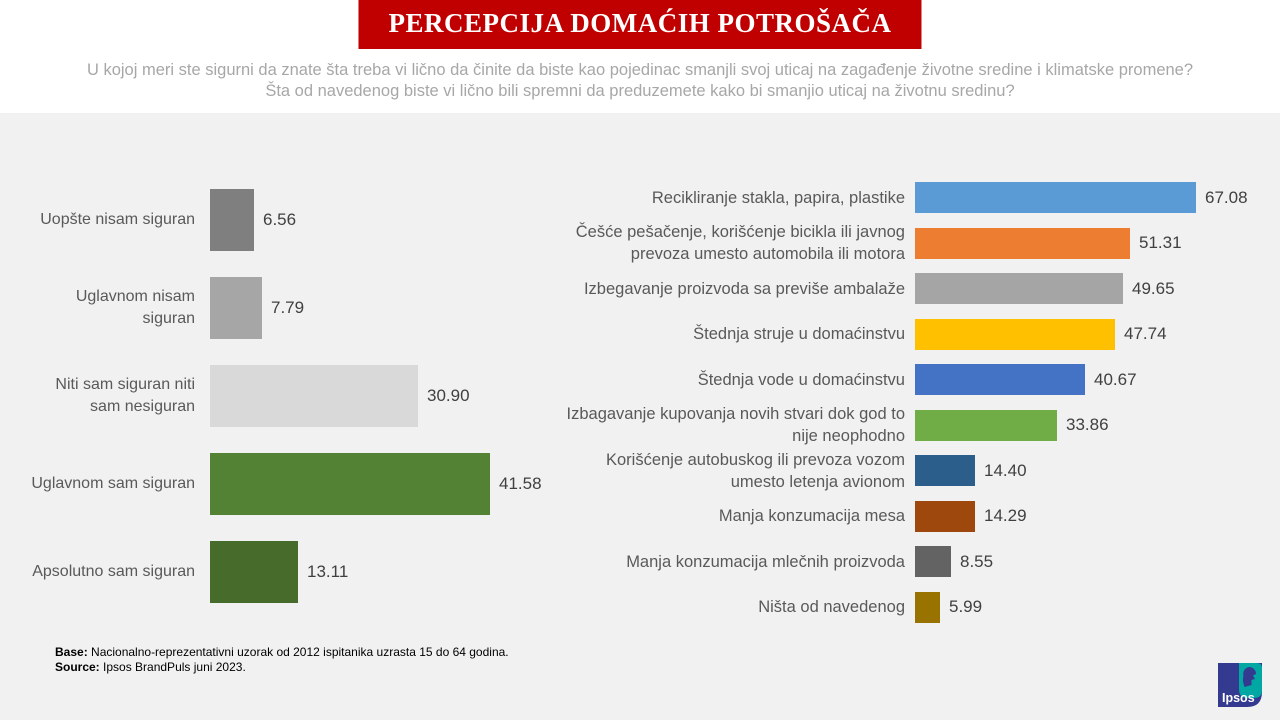 The width and height of the screenshot is (1280, 720). I want to click on ipsos-logo: Ipsos, so click(1240, 685).